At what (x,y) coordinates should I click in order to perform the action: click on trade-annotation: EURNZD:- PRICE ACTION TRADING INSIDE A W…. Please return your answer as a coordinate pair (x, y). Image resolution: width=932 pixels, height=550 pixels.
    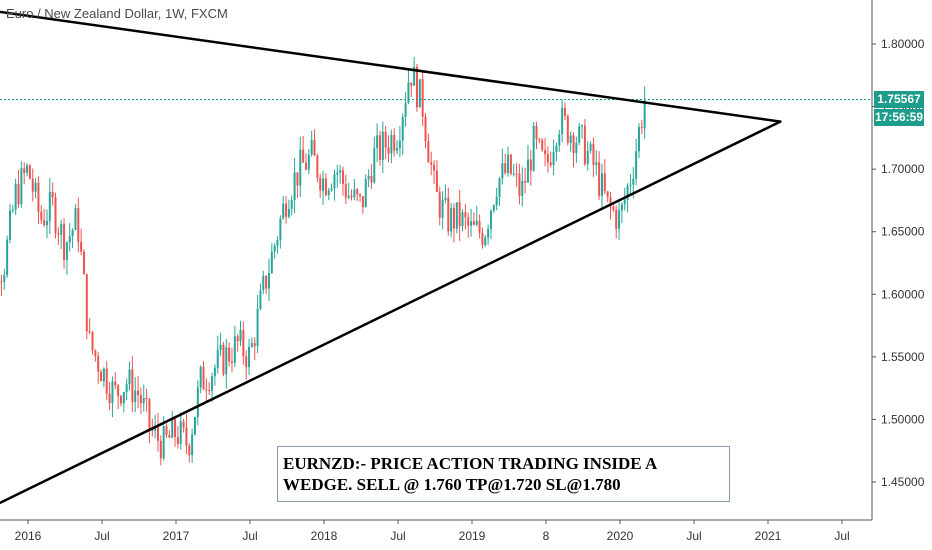
    Looking at the image, I should click on (503, 474).